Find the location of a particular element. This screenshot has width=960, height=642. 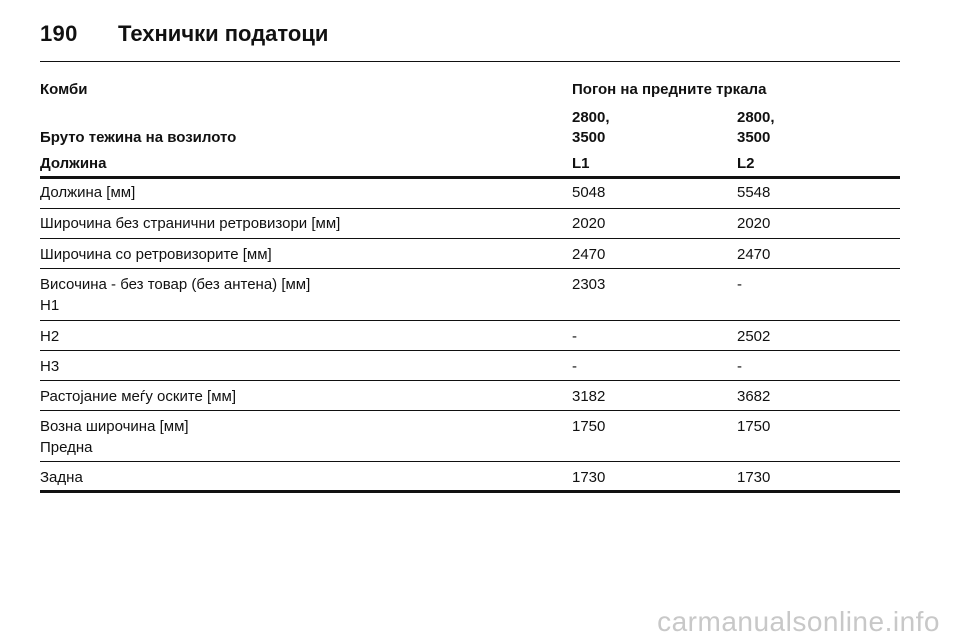

gross-weight-label: Бруто тежина на возилото is located at coordinates (138, 137).